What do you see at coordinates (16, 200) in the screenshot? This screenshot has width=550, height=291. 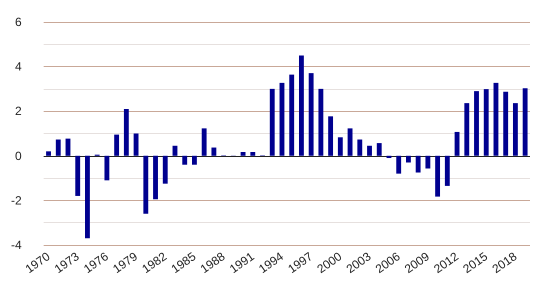 I see `y-tick-label: -2` at bounding box center [16, 200].